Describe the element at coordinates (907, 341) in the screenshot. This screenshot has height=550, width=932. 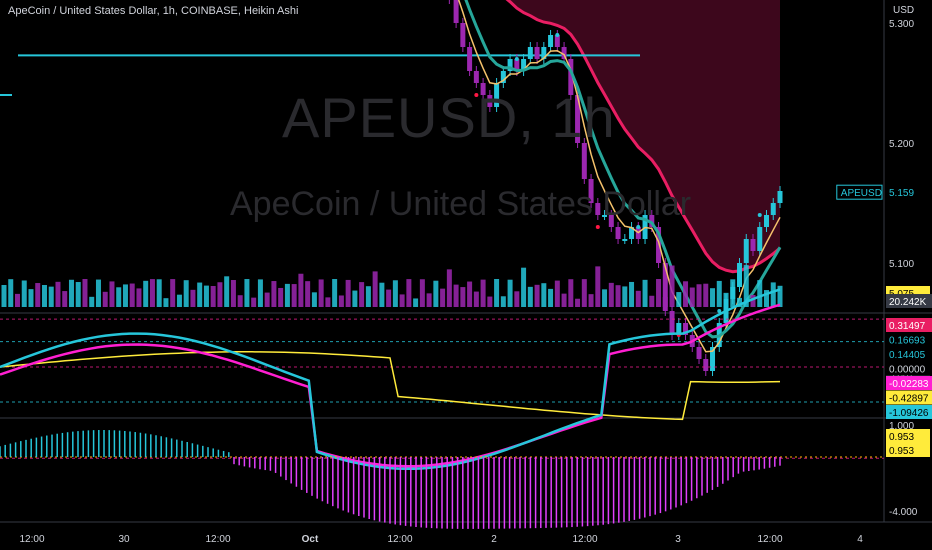
I see `osc-axis-label: 0.16693` at that location.